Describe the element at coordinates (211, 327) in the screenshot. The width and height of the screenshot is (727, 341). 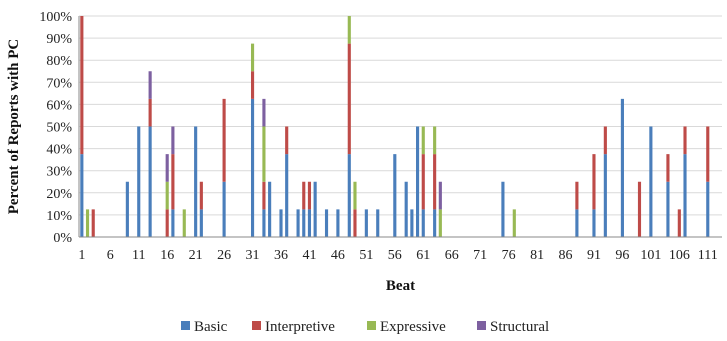
I see `legend-label-basic: Basic` at that location.